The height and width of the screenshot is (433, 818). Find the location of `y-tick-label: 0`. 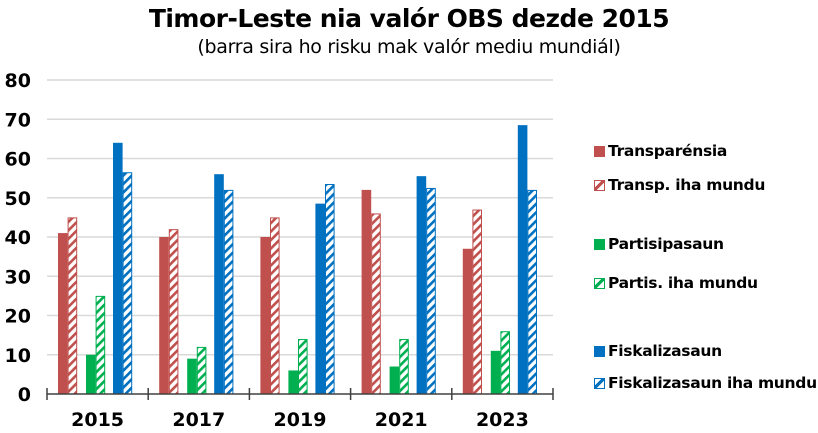

y-tick-label: 0 is located at coordinates (24, 395).